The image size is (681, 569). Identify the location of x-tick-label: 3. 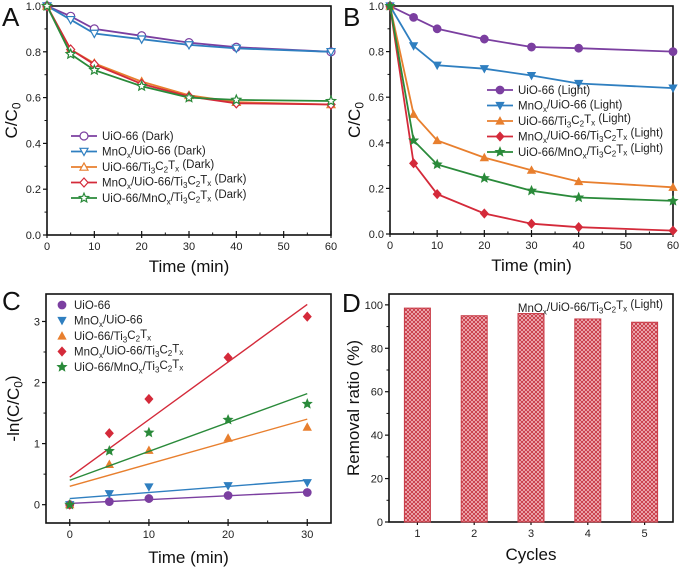
(531, 534).